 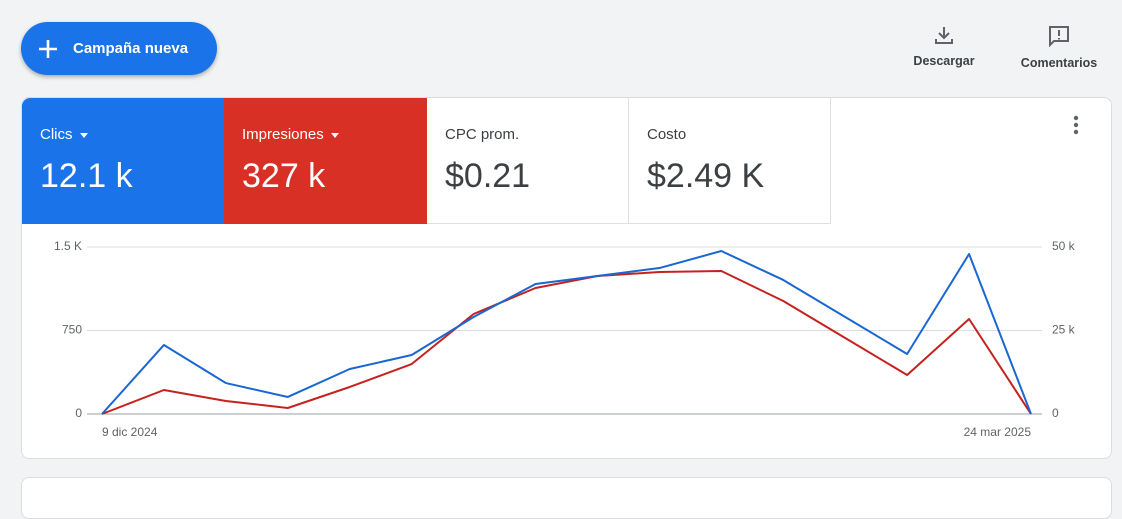 I want to click on new-campaign-button: Campaña nueva, so click(x=119, y=48).